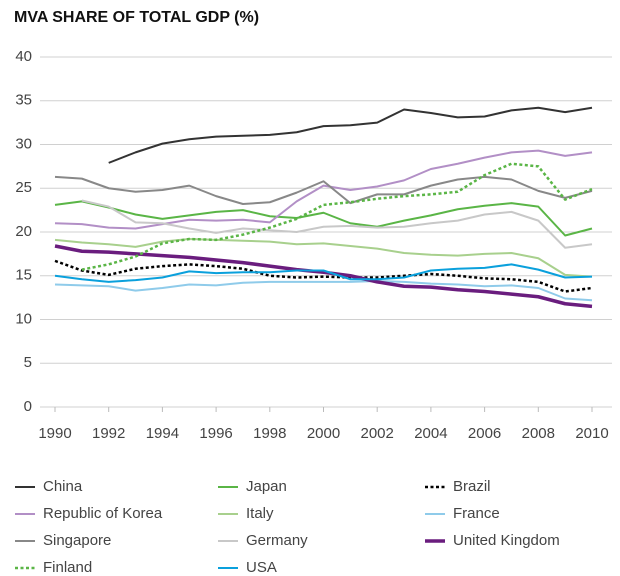  I want to click on y-tick-label: 30, so click(23, 143).